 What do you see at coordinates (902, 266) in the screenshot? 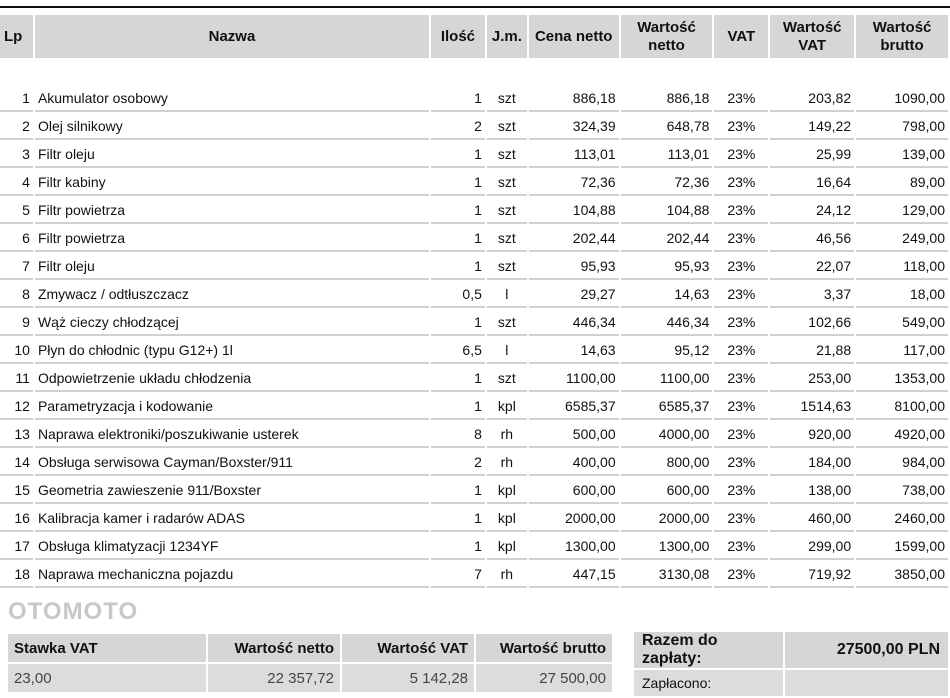
I see `cell-value-gross: 118,00` at bounding box center [902, 266].